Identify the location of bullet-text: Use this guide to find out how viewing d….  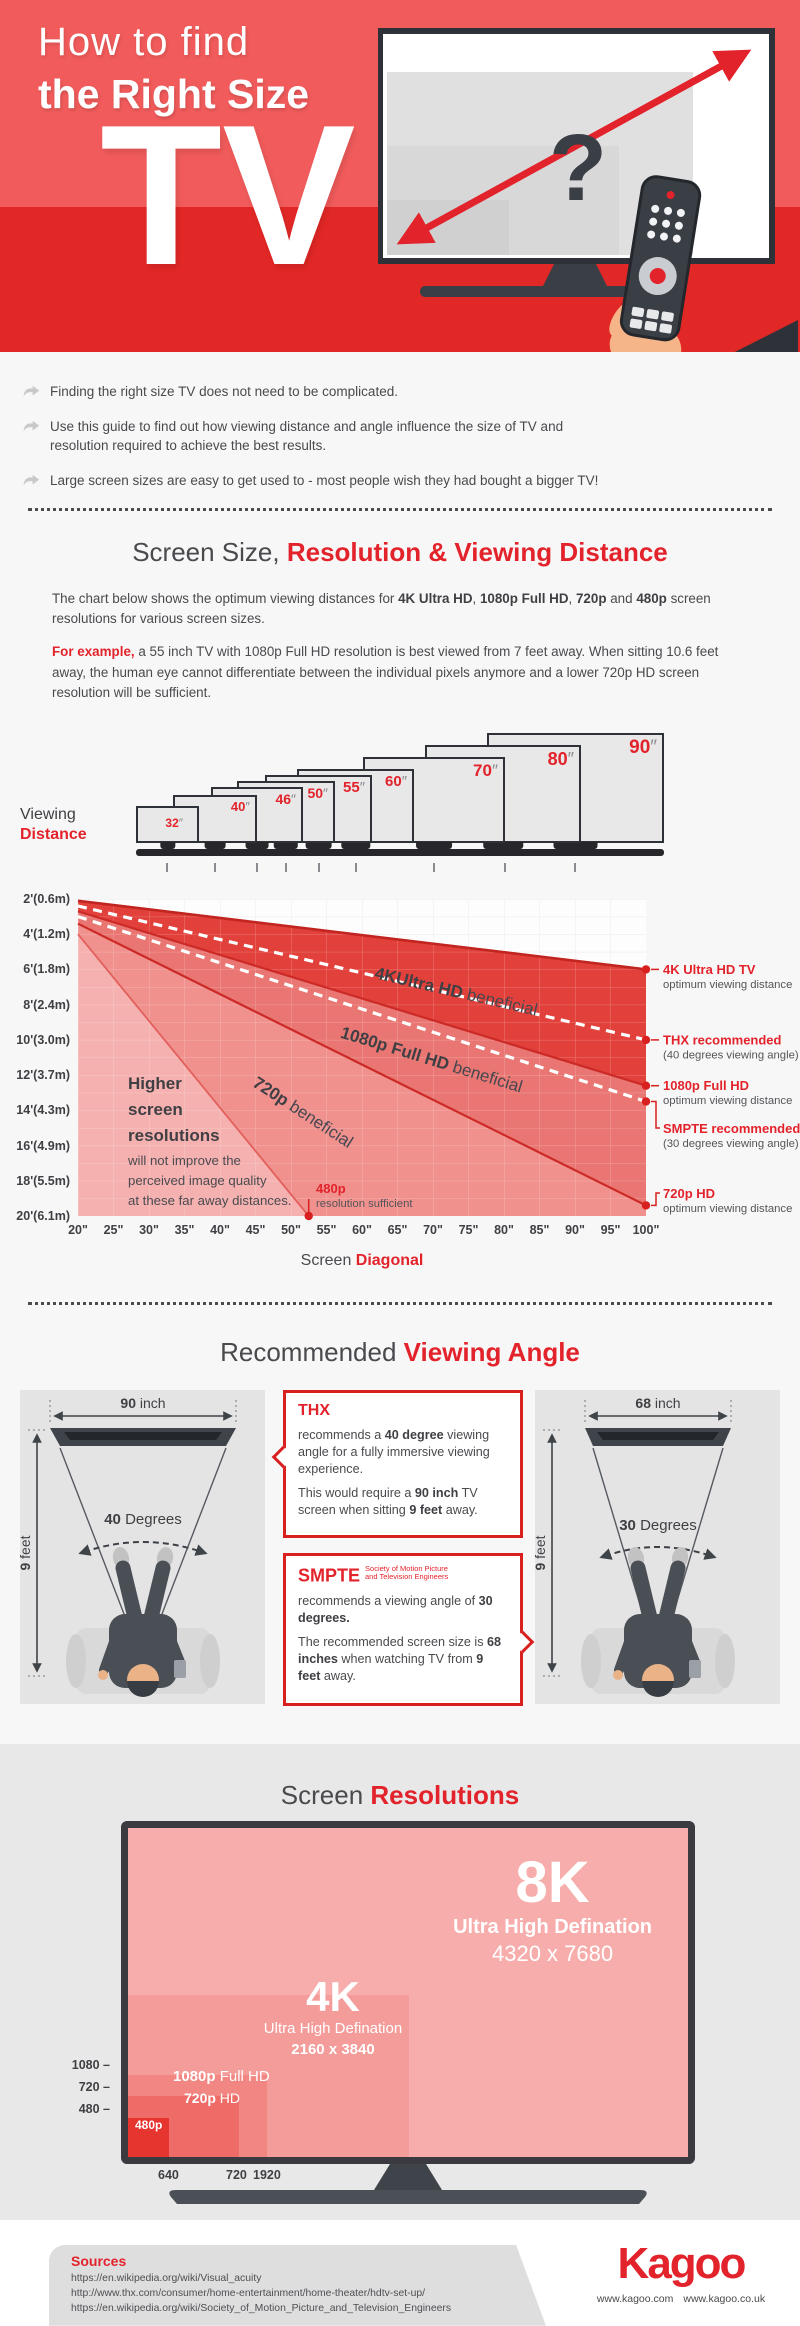
(307, 436).